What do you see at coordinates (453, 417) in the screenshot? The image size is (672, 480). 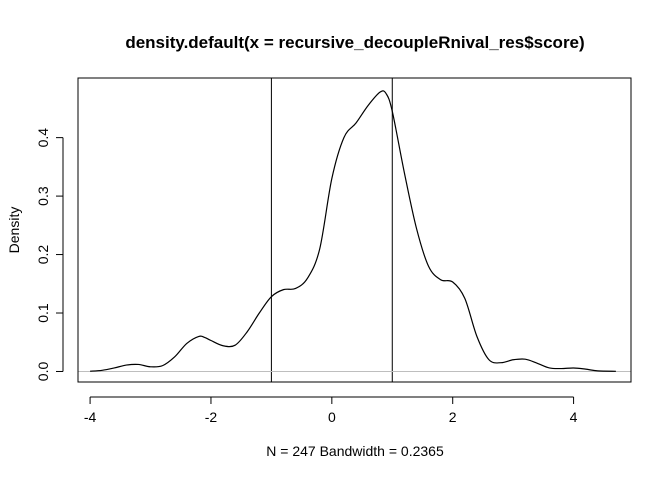 I see `x-tick-label: 2` at bounding box center [453, 417].